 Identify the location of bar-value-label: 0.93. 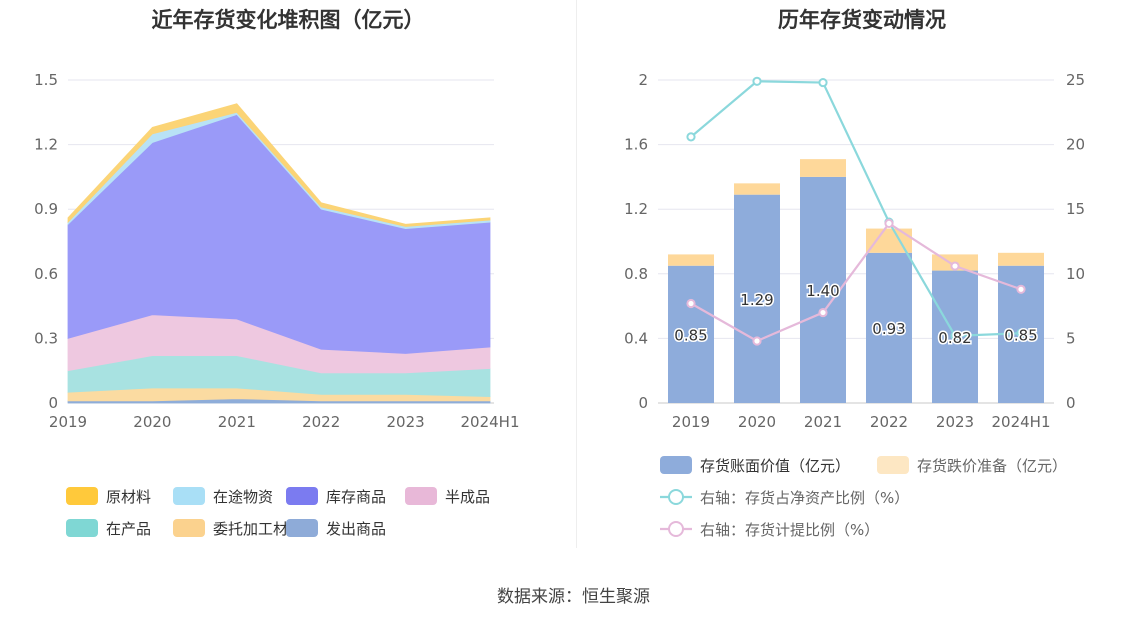
(888, 329).